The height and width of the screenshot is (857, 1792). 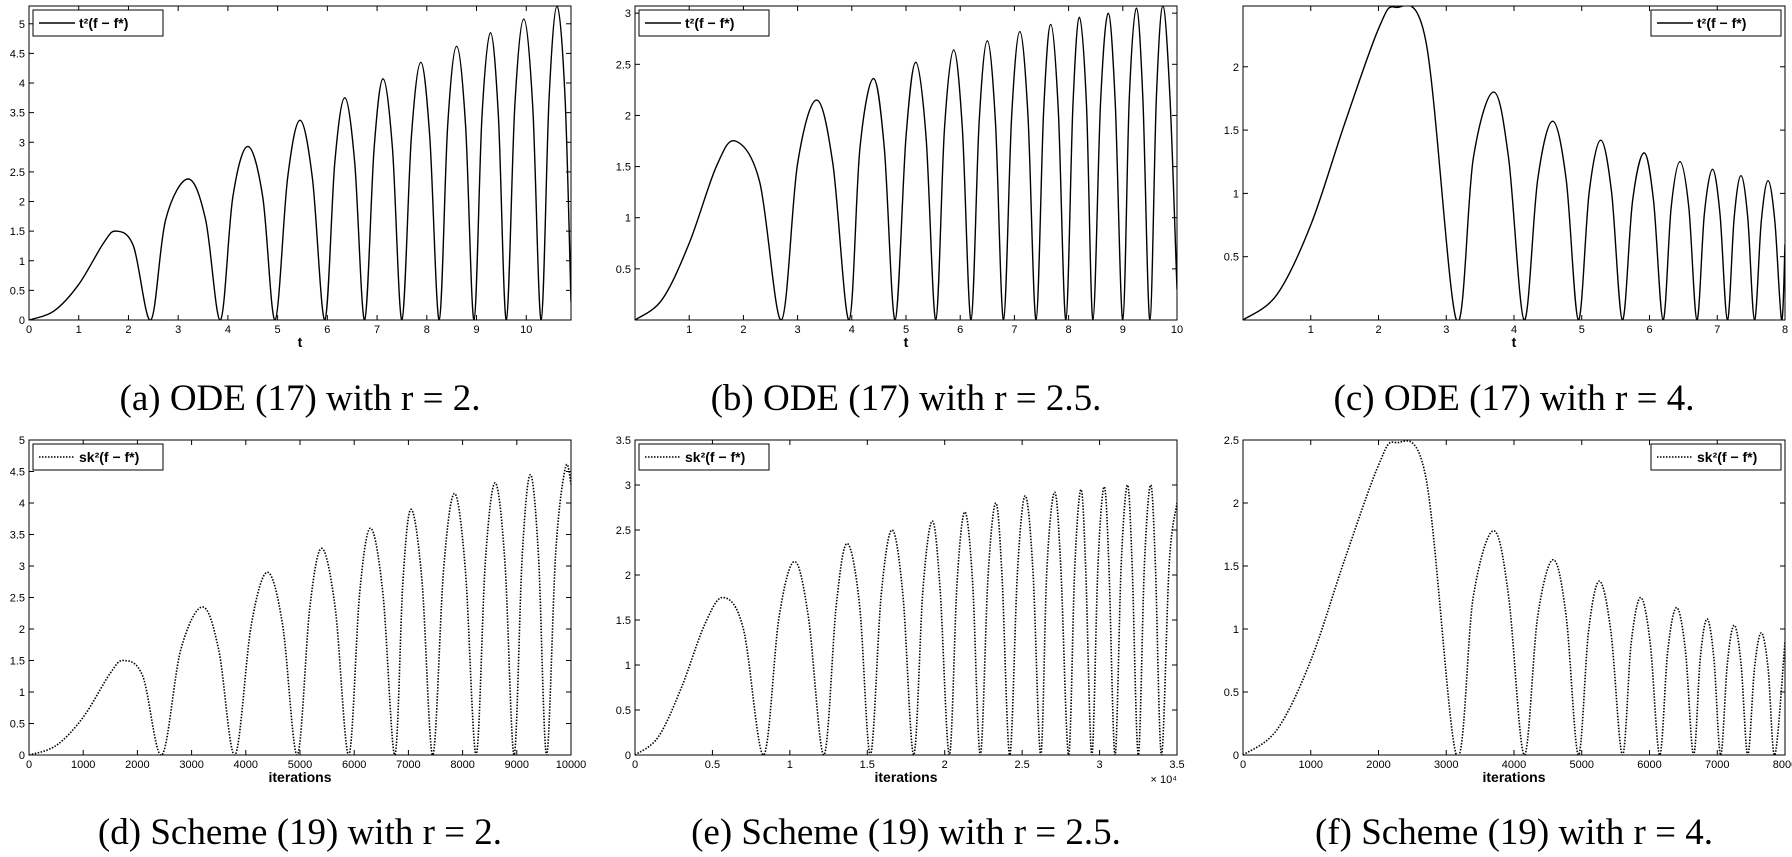 I want to click on x-tick-label: 6000, so click(x=354, y=765).